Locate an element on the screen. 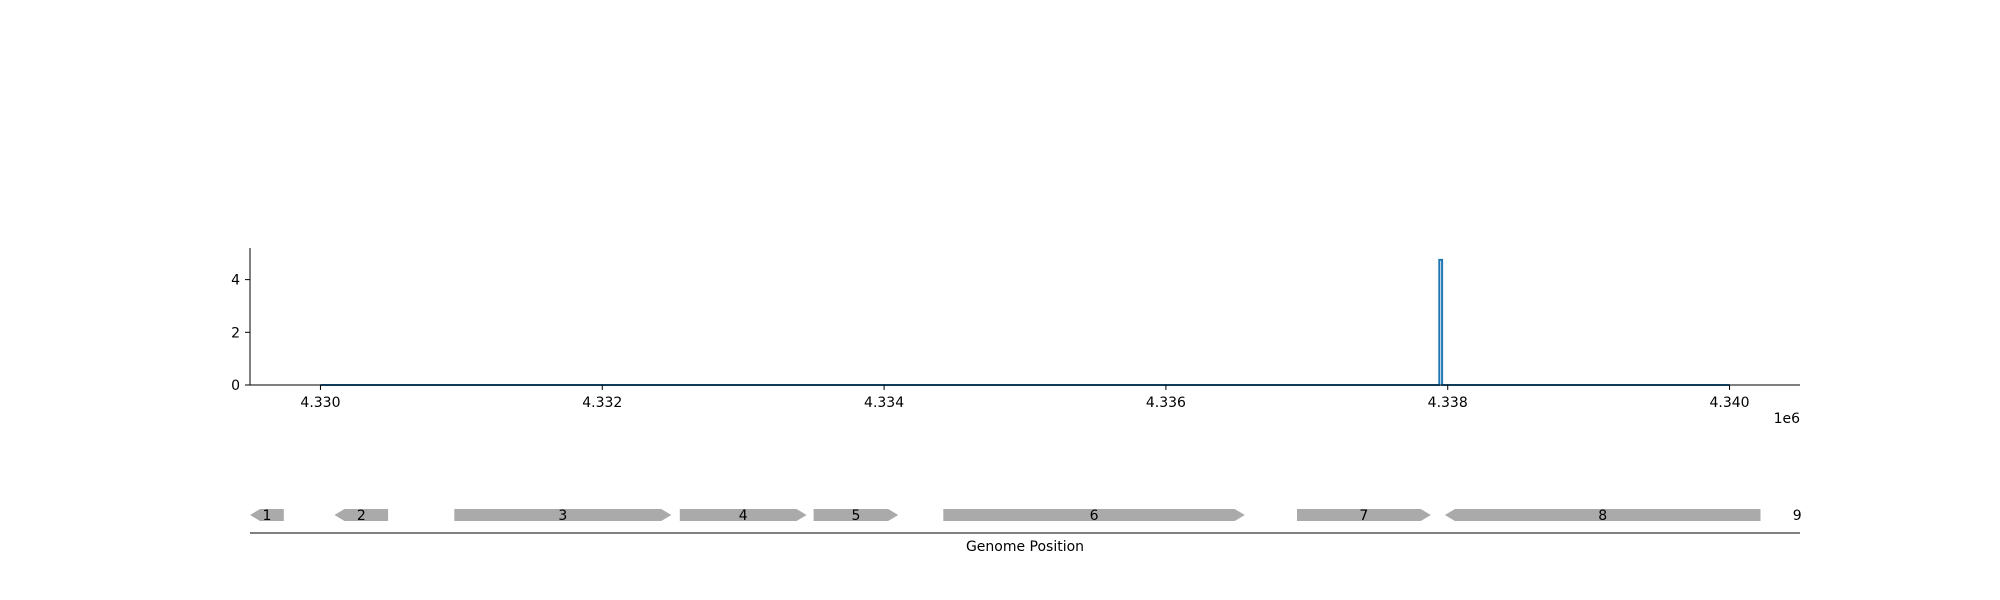 The height and width of the screenshot is (600, 2000). gene-label-3: 3 is located at coordinates (562, 516).